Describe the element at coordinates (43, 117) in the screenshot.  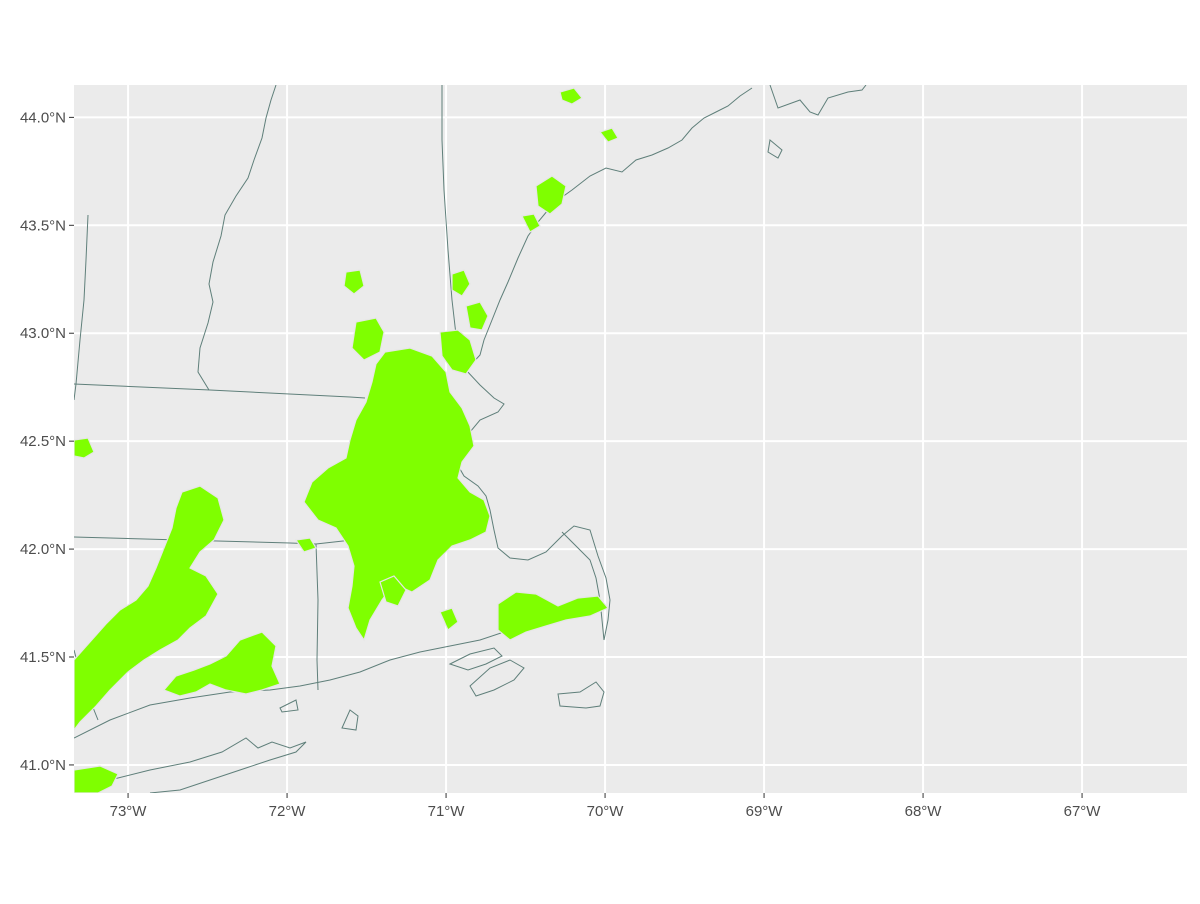
I see `lat-tick-label: 44.0°N` at that location.